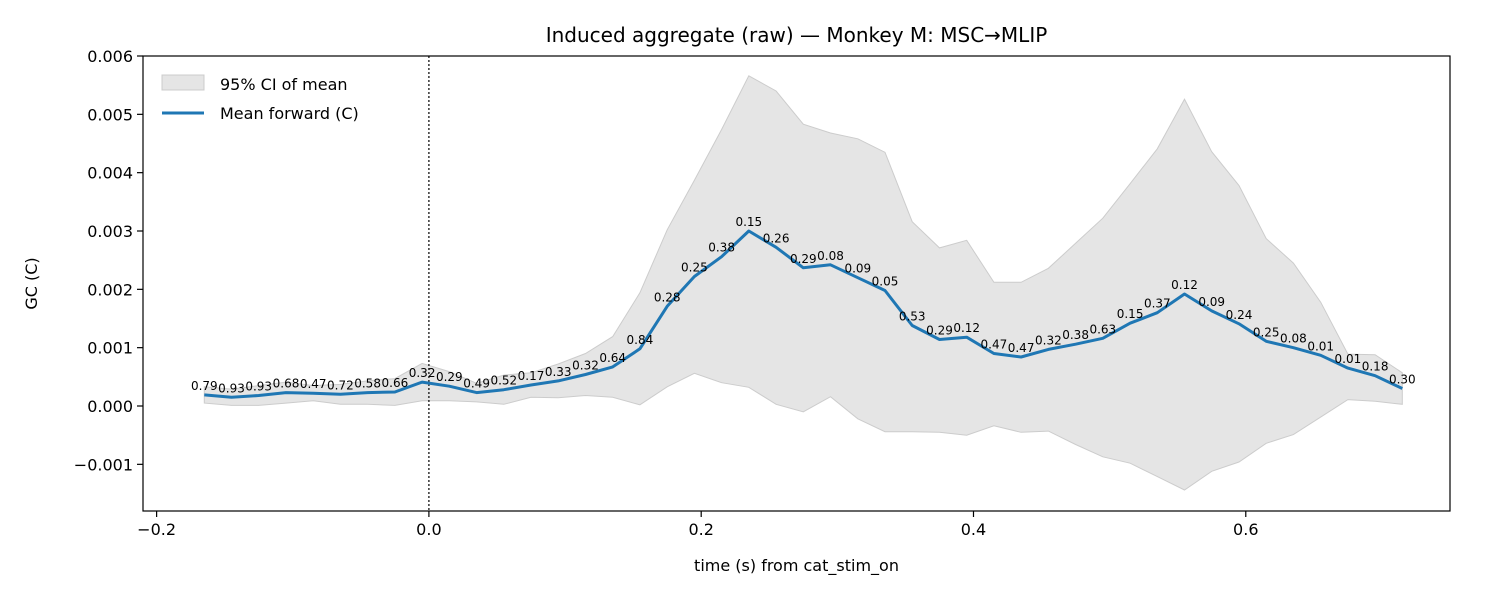 This screenshot has width=1500, height=600. Describe the element at coordinates (260, 98) in the screenshot. I see `legend: 95% CI of mean Mean forward (C)` at that location.